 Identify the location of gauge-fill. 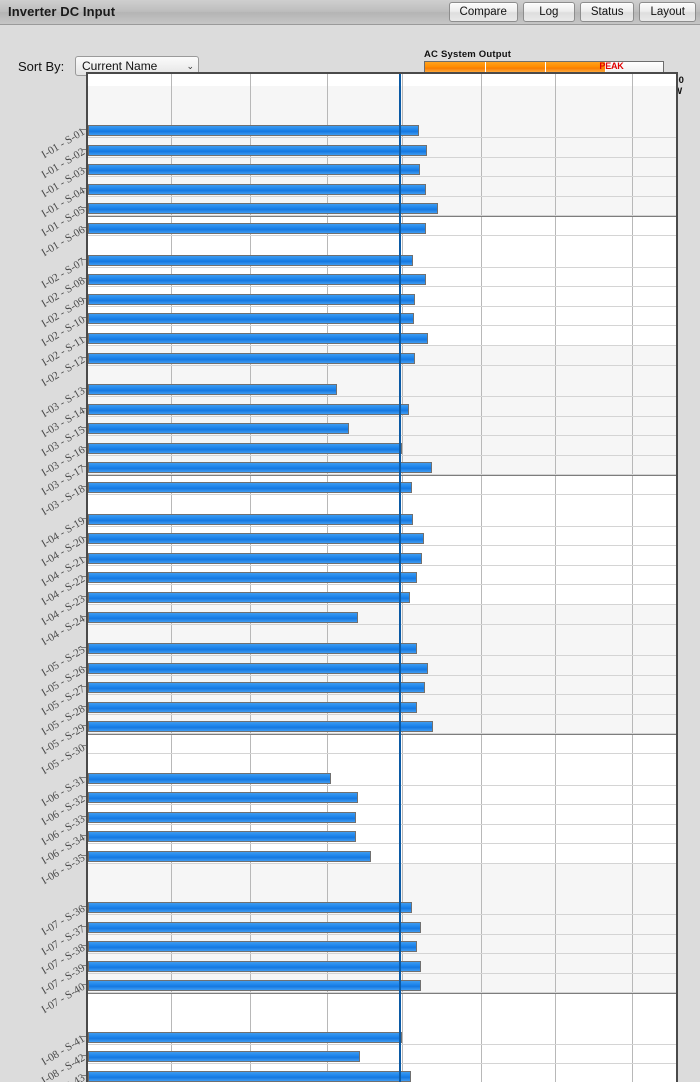
(515, 67).